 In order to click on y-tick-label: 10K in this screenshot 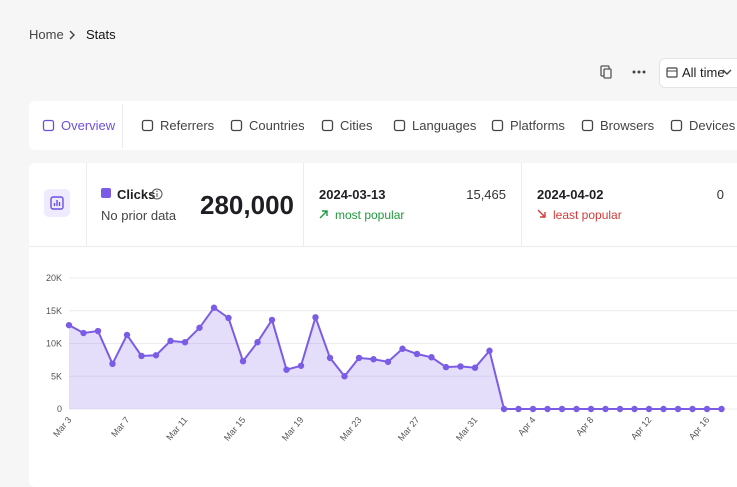, I will do `click(54, 344)`.